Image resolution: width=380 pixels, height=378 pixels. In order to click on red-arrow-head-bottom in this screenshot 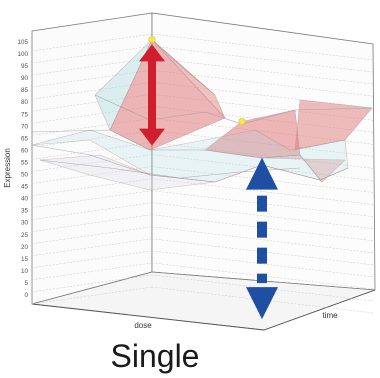, I will do `click(152, 137)`.